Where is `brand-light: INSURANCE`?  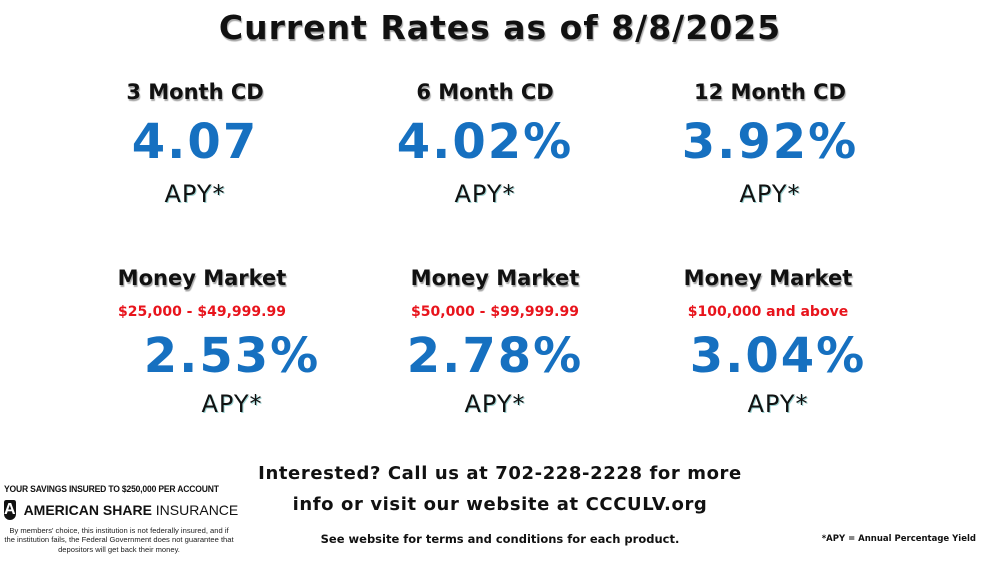 brand-light: INSURANCE is located at coordinates (195, 510).